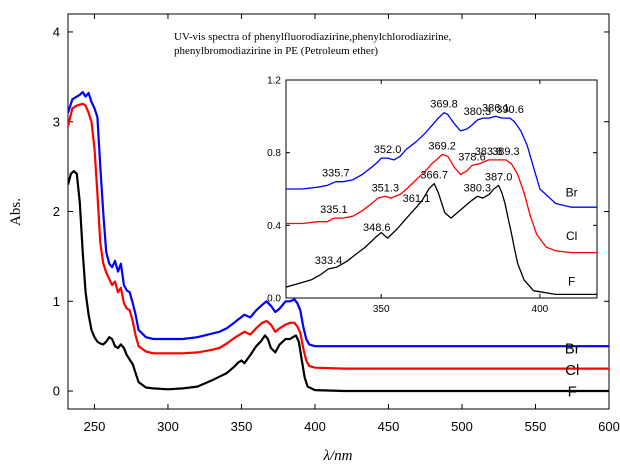 This screenshot has width=620, height=468. What do you see at coordinates (540, 309) in the screenshot?
I see `inset-x-tick-label: 400` at bounding box center [540, 309].